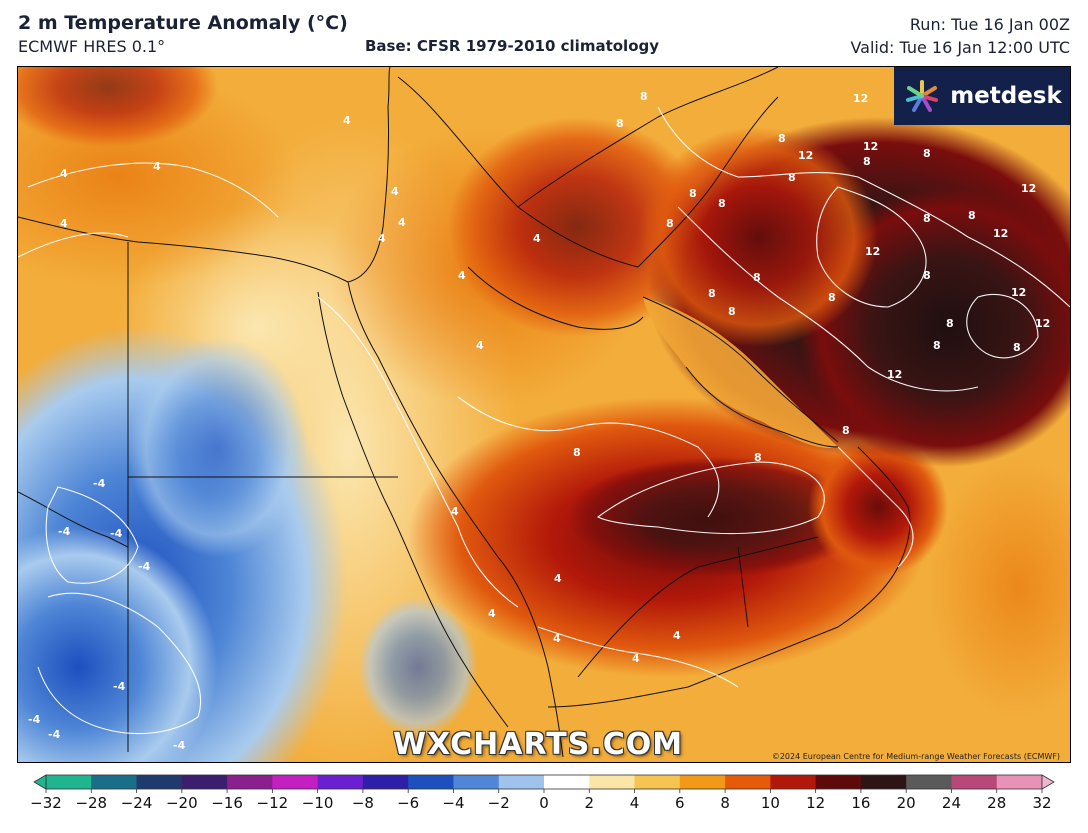  Describe the element at coordinates (40, 782) in the screenshot. I see `colorbar-min-arrow` at that location.